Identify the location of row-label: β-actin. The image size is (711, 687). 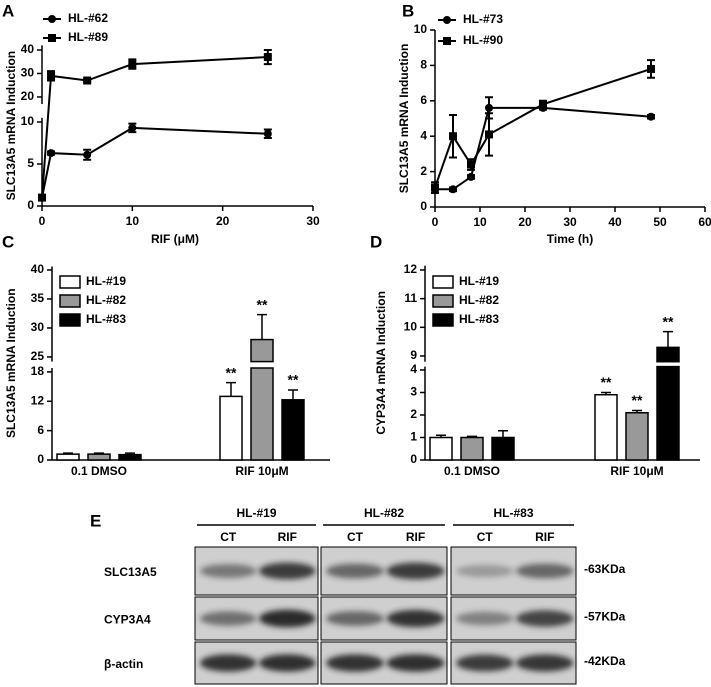
(123, 664).